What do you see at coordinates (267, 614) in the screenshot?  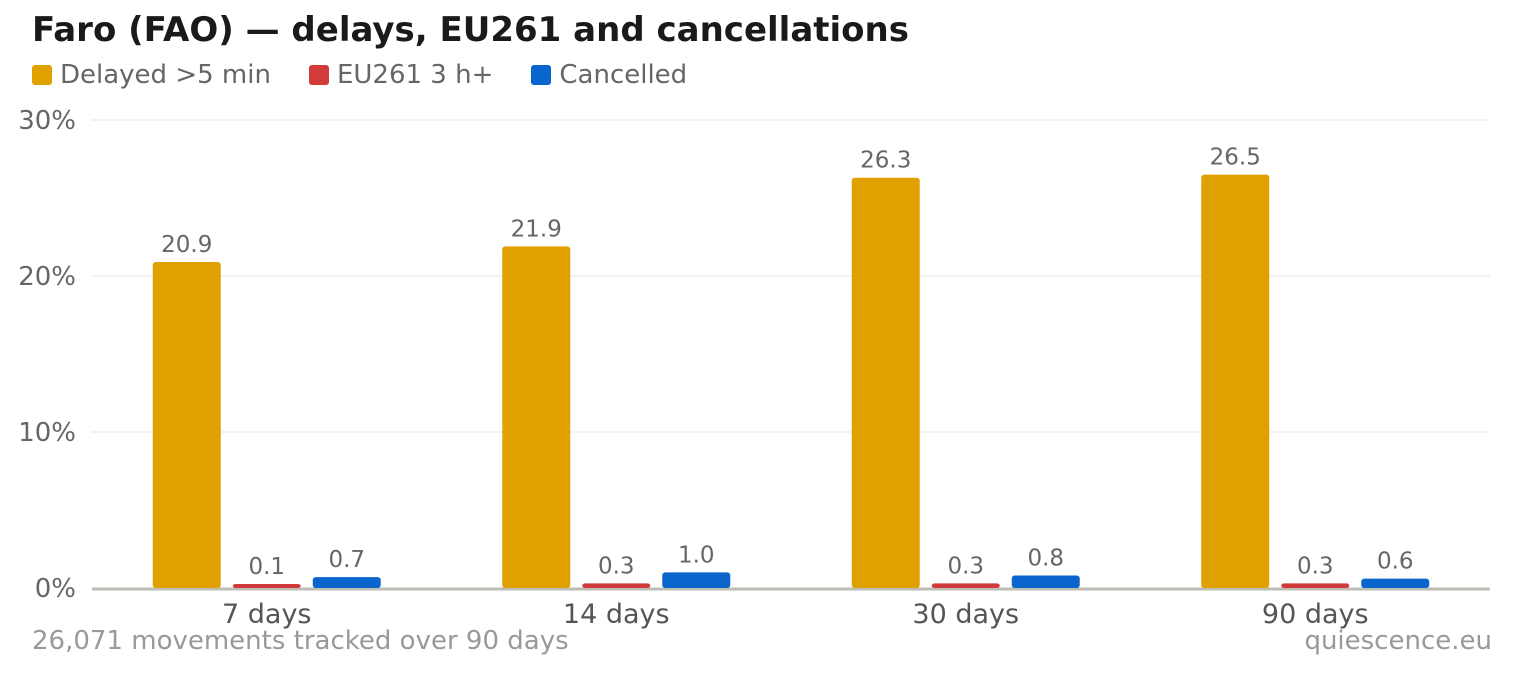 I see `x-tick-label: 7 days` at bounding box center [267, 614].